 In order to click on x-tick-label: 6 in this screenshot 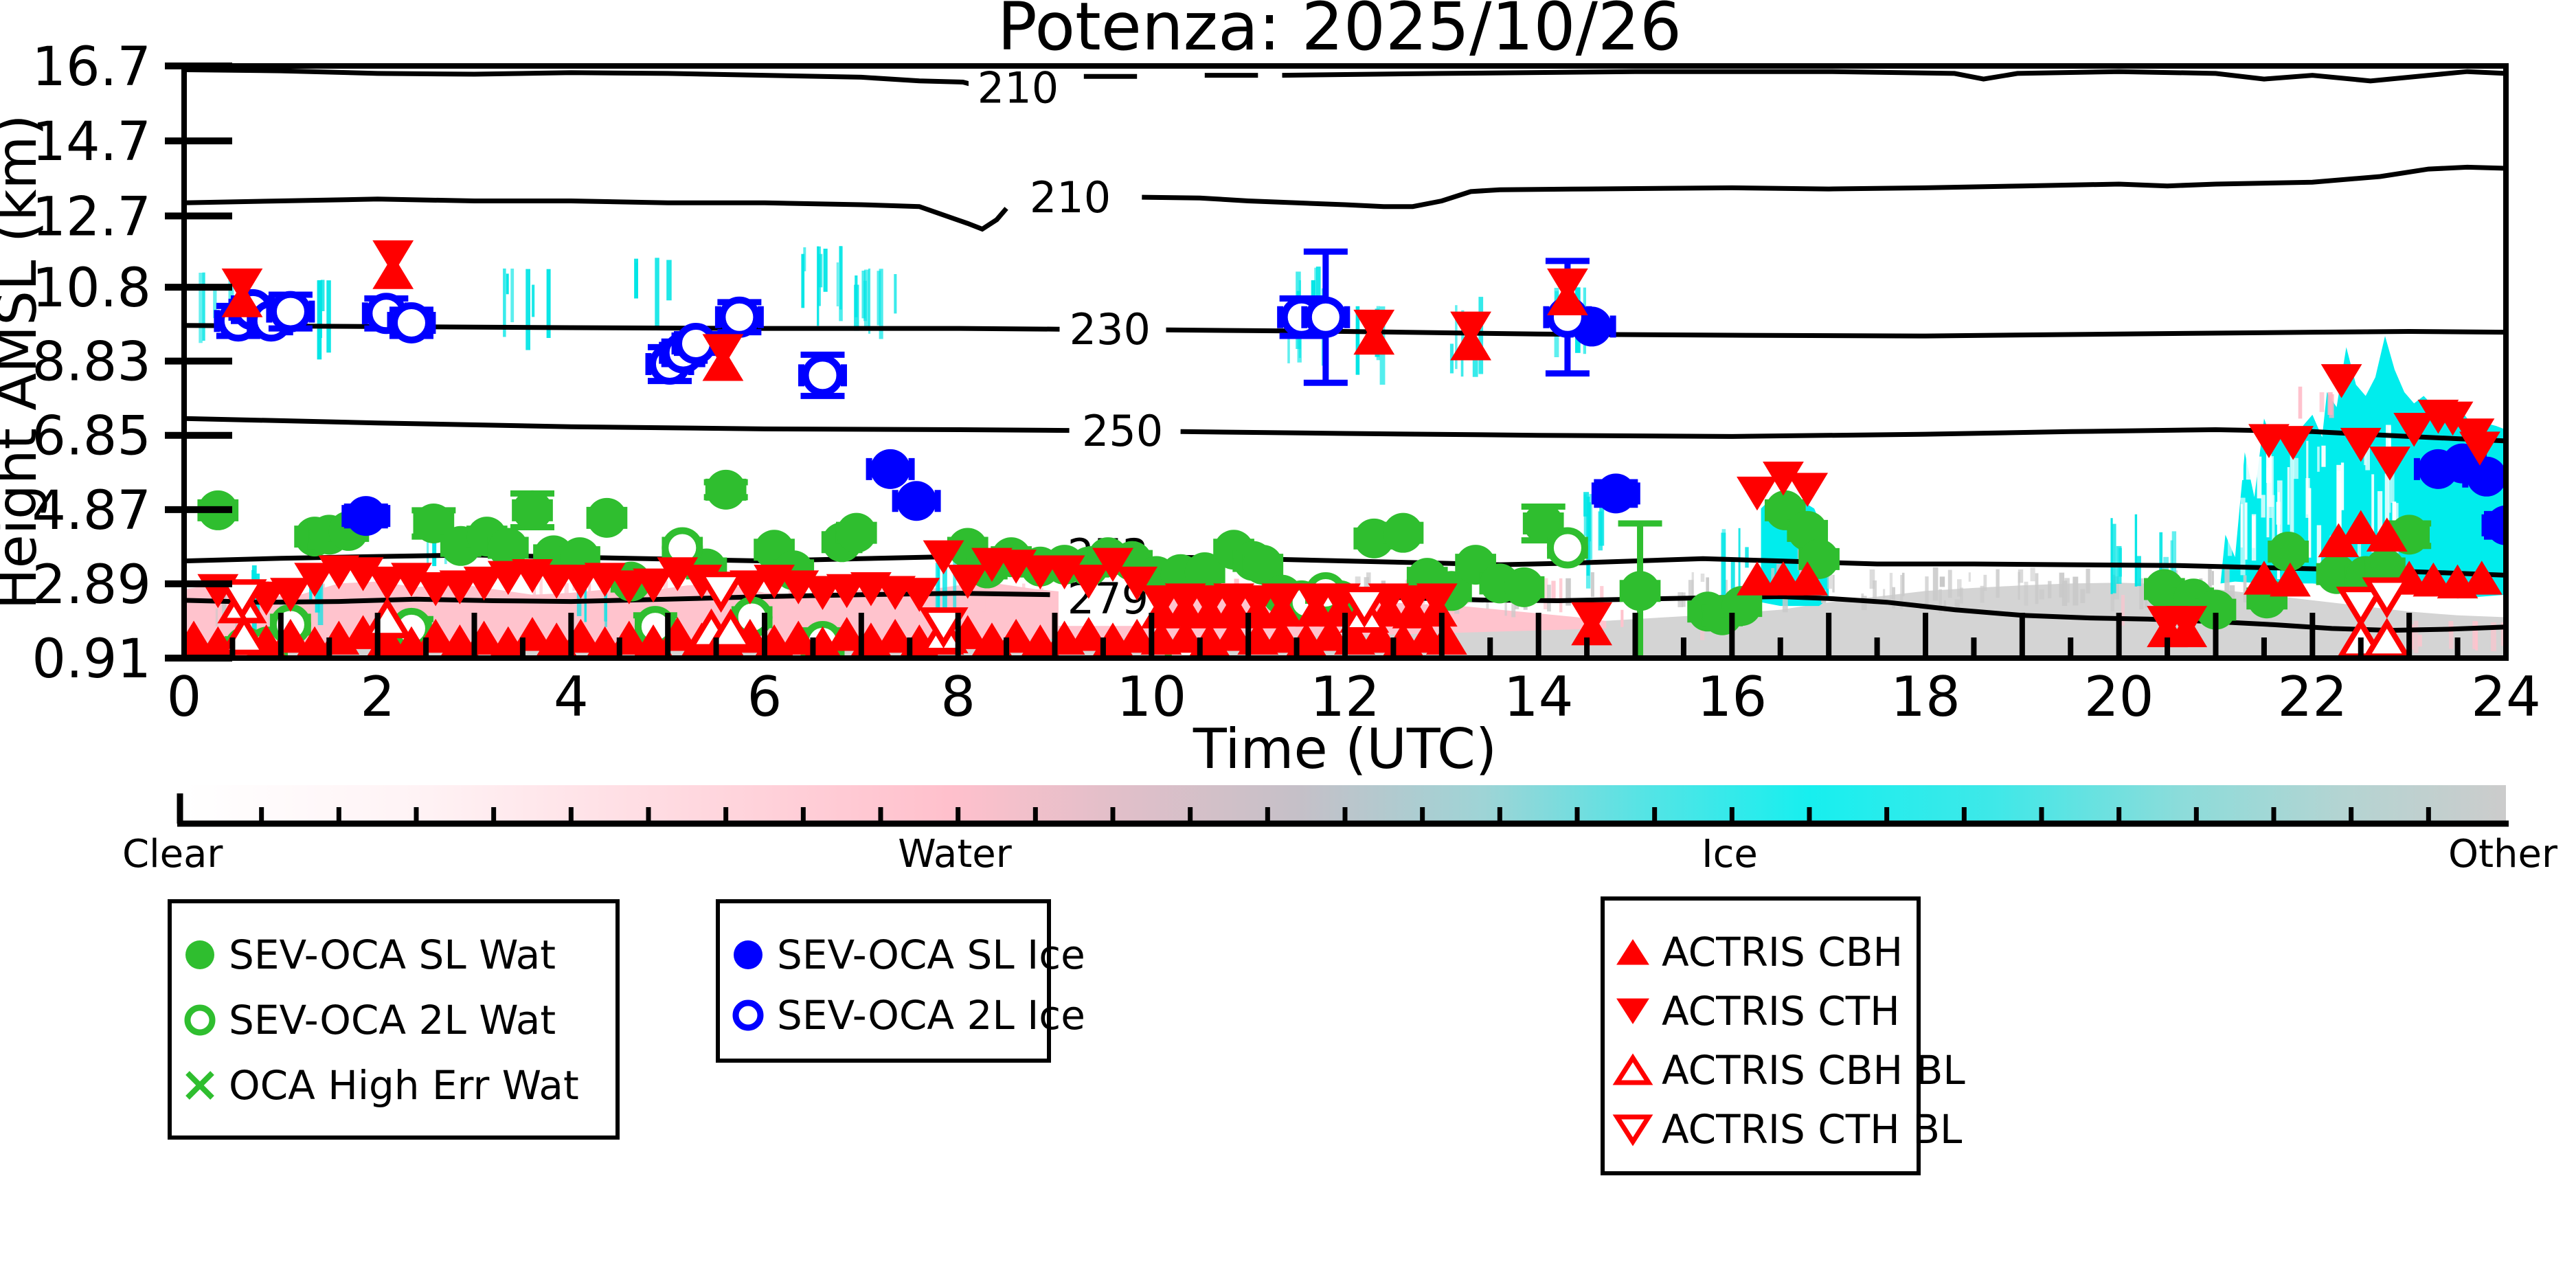, I will do `click(764, 697)`.